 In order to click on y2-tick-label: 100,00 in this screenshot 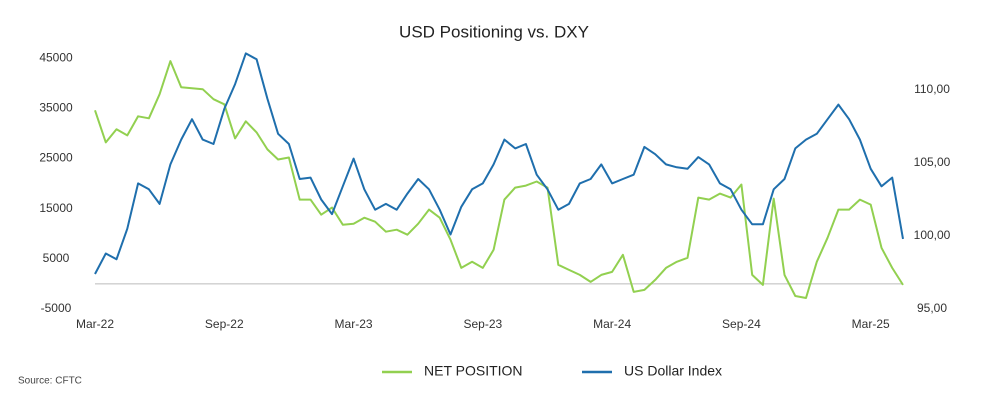, I will do `click(932, 235)`.